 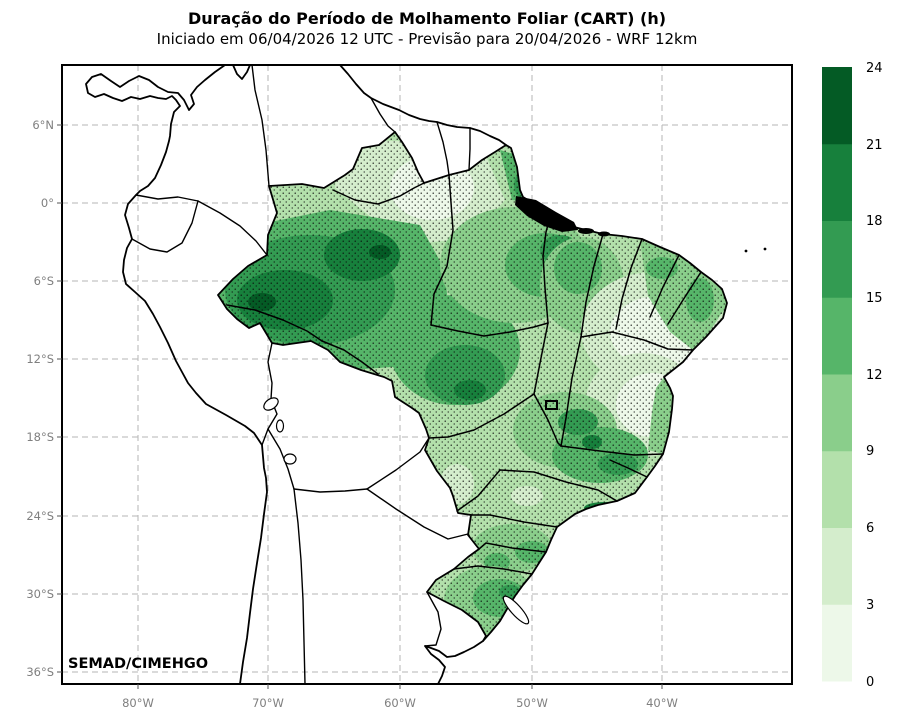 I want to click on colorbar: 24 21 18 15 12 9 6 3 0, so click(x=852, y=375).